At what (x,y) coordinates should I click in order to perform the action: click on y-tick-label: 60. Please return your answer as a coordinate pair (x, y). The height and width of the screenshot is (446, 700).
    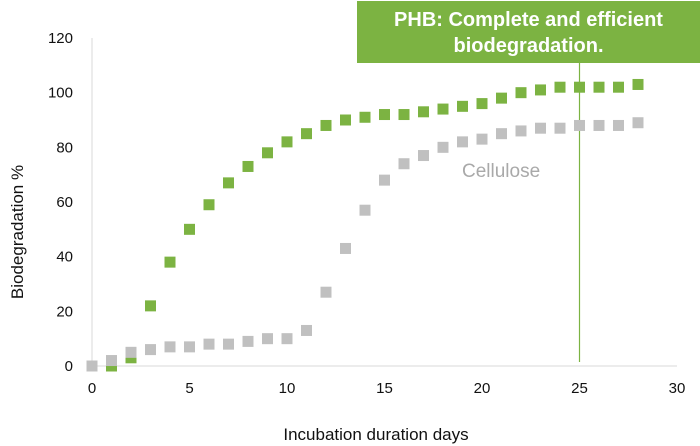
    Looking at the image, I should click on (64, 202).